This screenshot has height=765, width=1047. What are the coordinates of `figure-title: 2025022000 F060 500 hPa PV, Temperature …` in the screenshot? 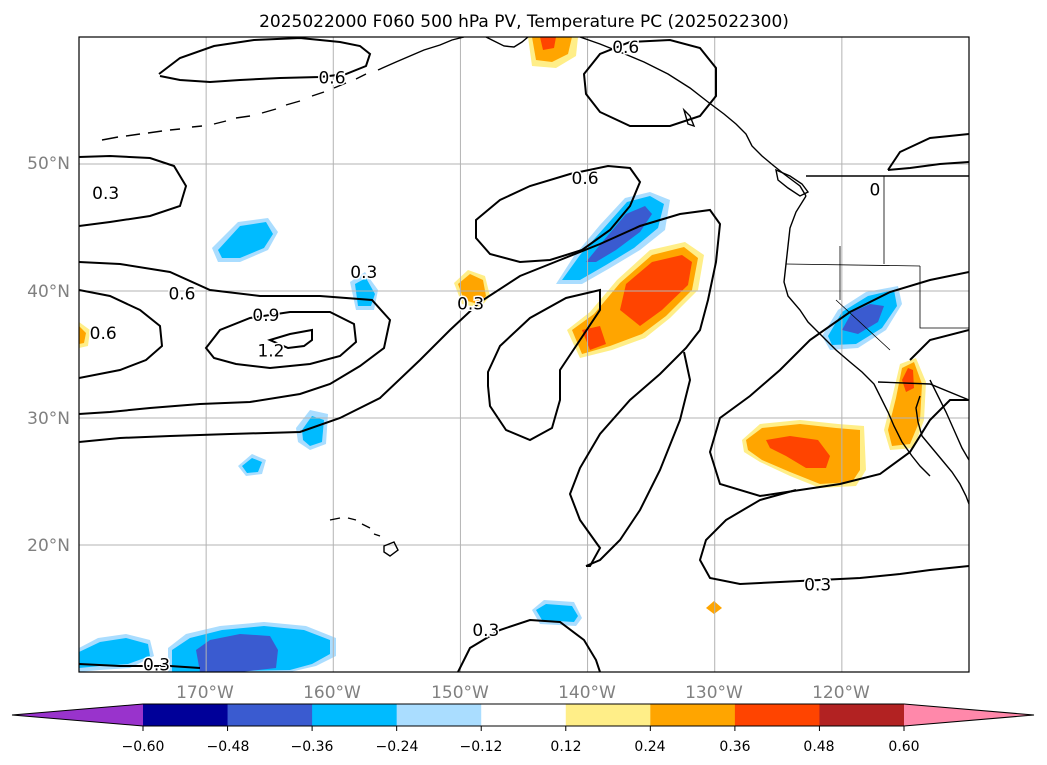 It's located at (524, 22).